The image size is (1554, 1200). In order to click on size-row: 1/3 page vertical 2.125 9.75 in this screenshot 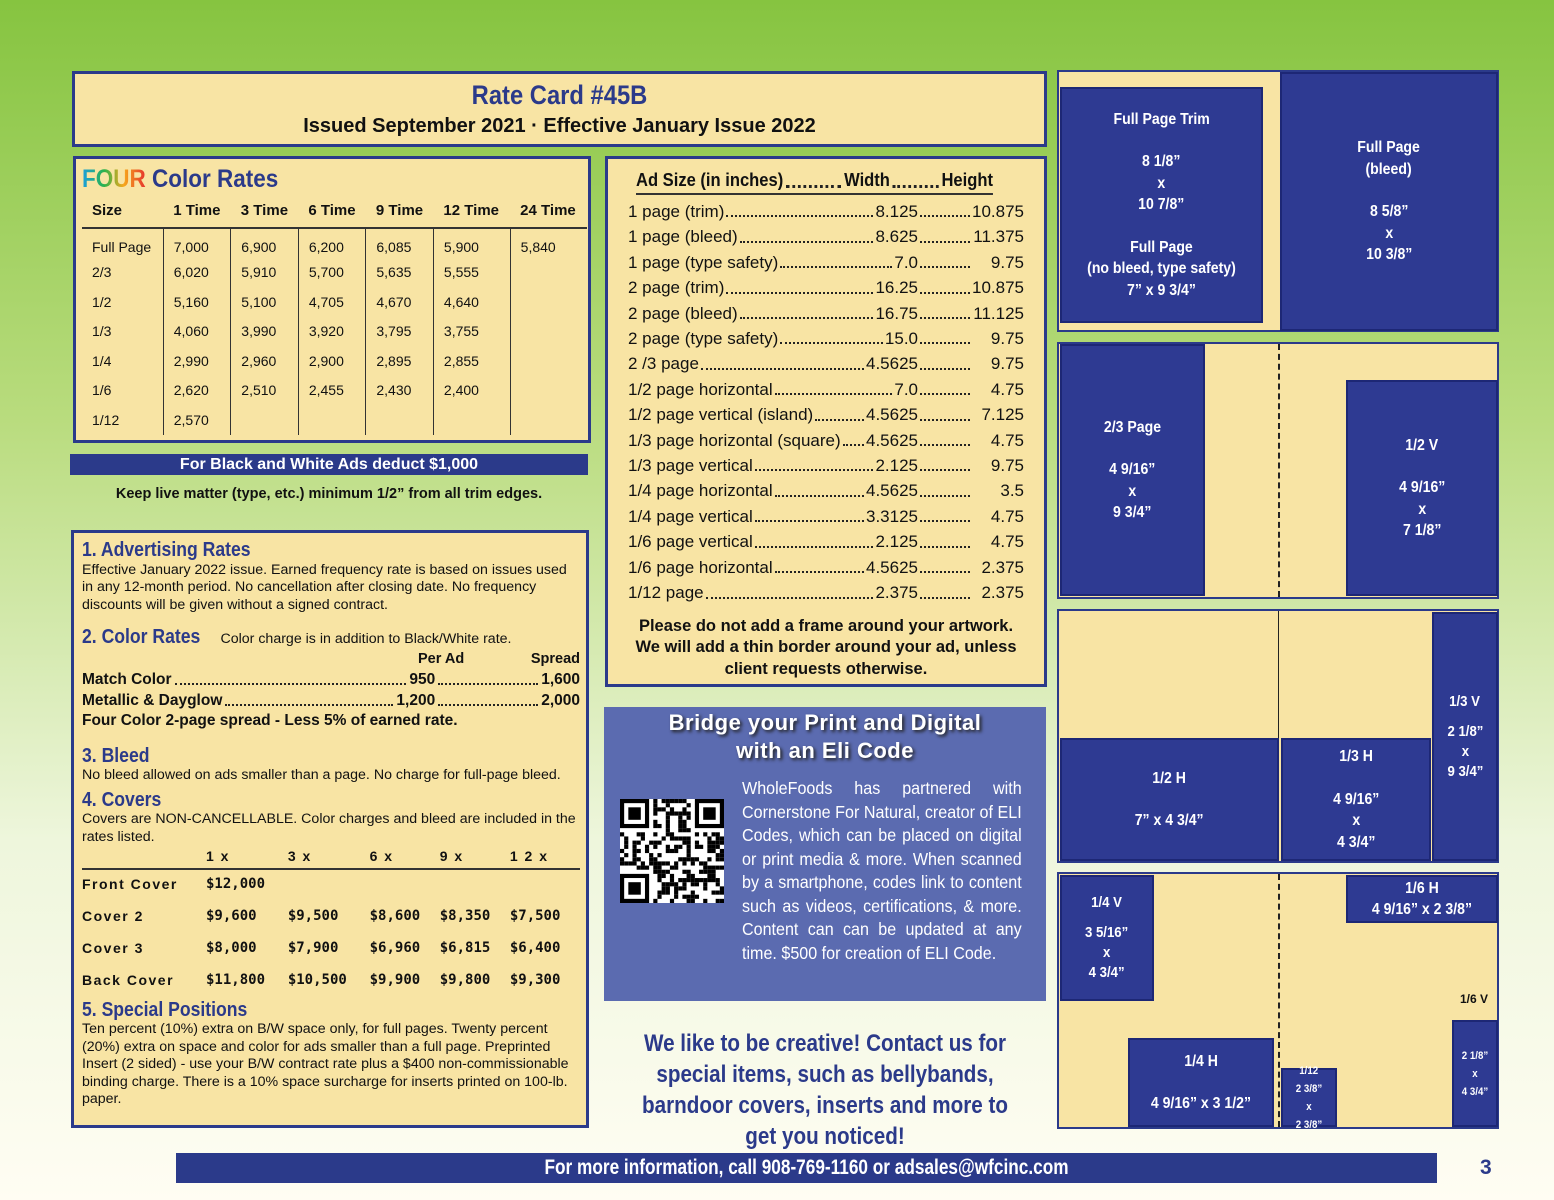, I will do `click(826, 465)`.